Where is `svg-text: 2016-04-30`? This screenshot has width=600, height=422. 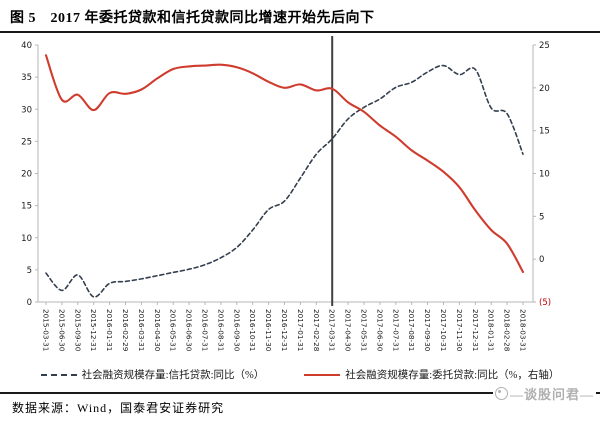 svg-text: 2016-04-30 is located at coordinates (157, 330).